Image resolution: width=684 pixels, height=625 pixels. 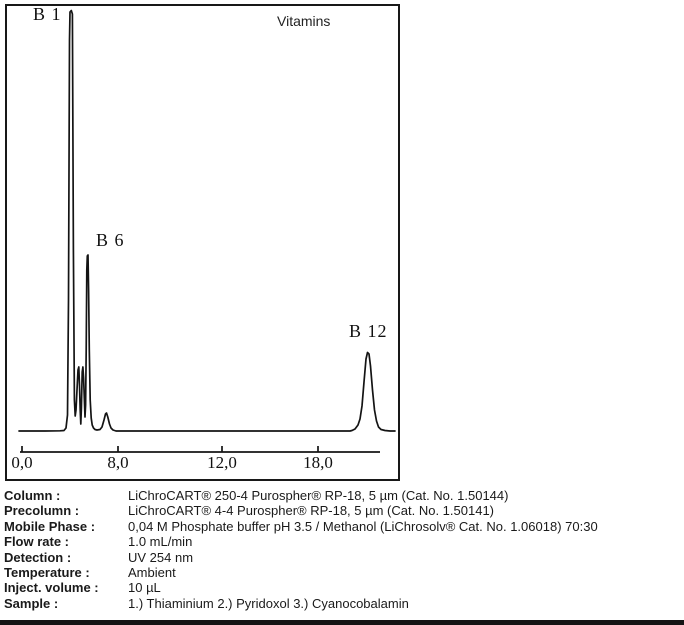 What do you see at coordinates (32, 495) in the screenshot?
I see `method-label: Column :` at bounding box center [32, 495].